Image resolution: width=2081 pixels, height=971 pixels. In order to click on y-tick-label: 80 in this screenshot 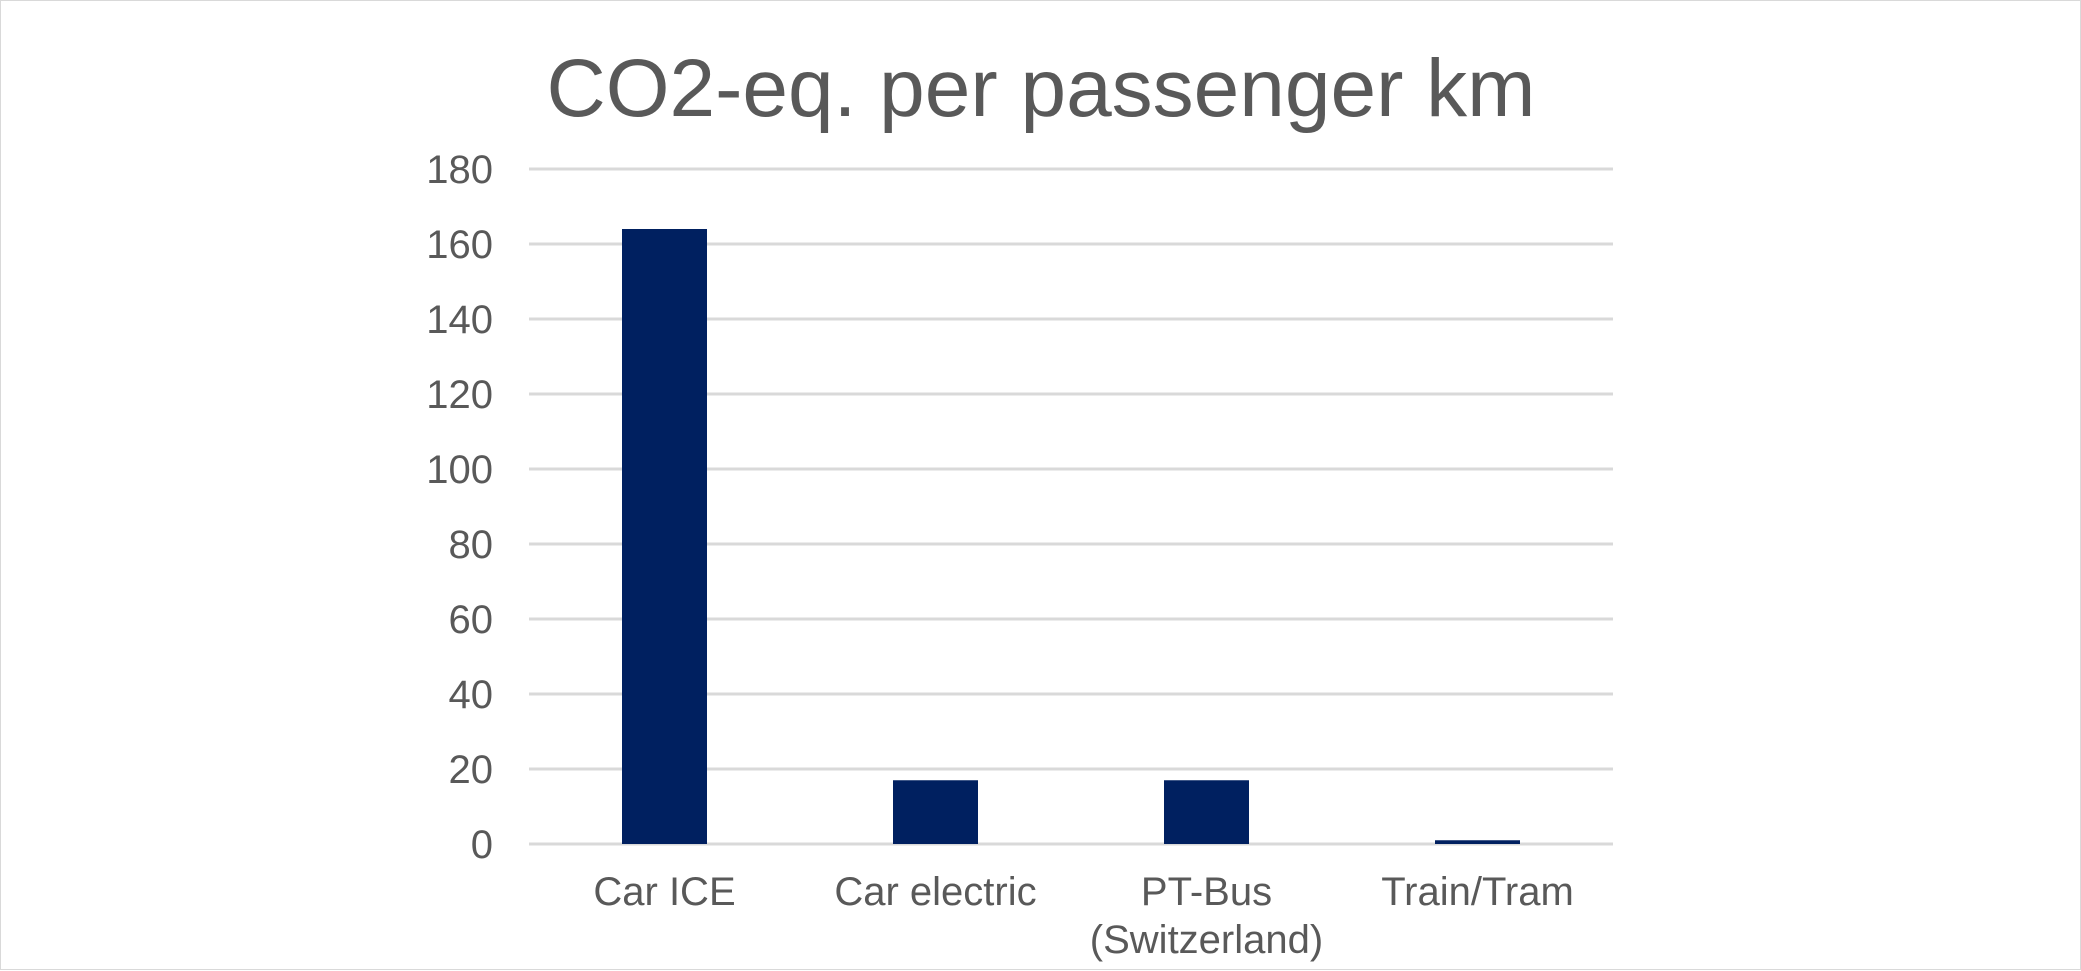, I will do `click(471, 545)`.